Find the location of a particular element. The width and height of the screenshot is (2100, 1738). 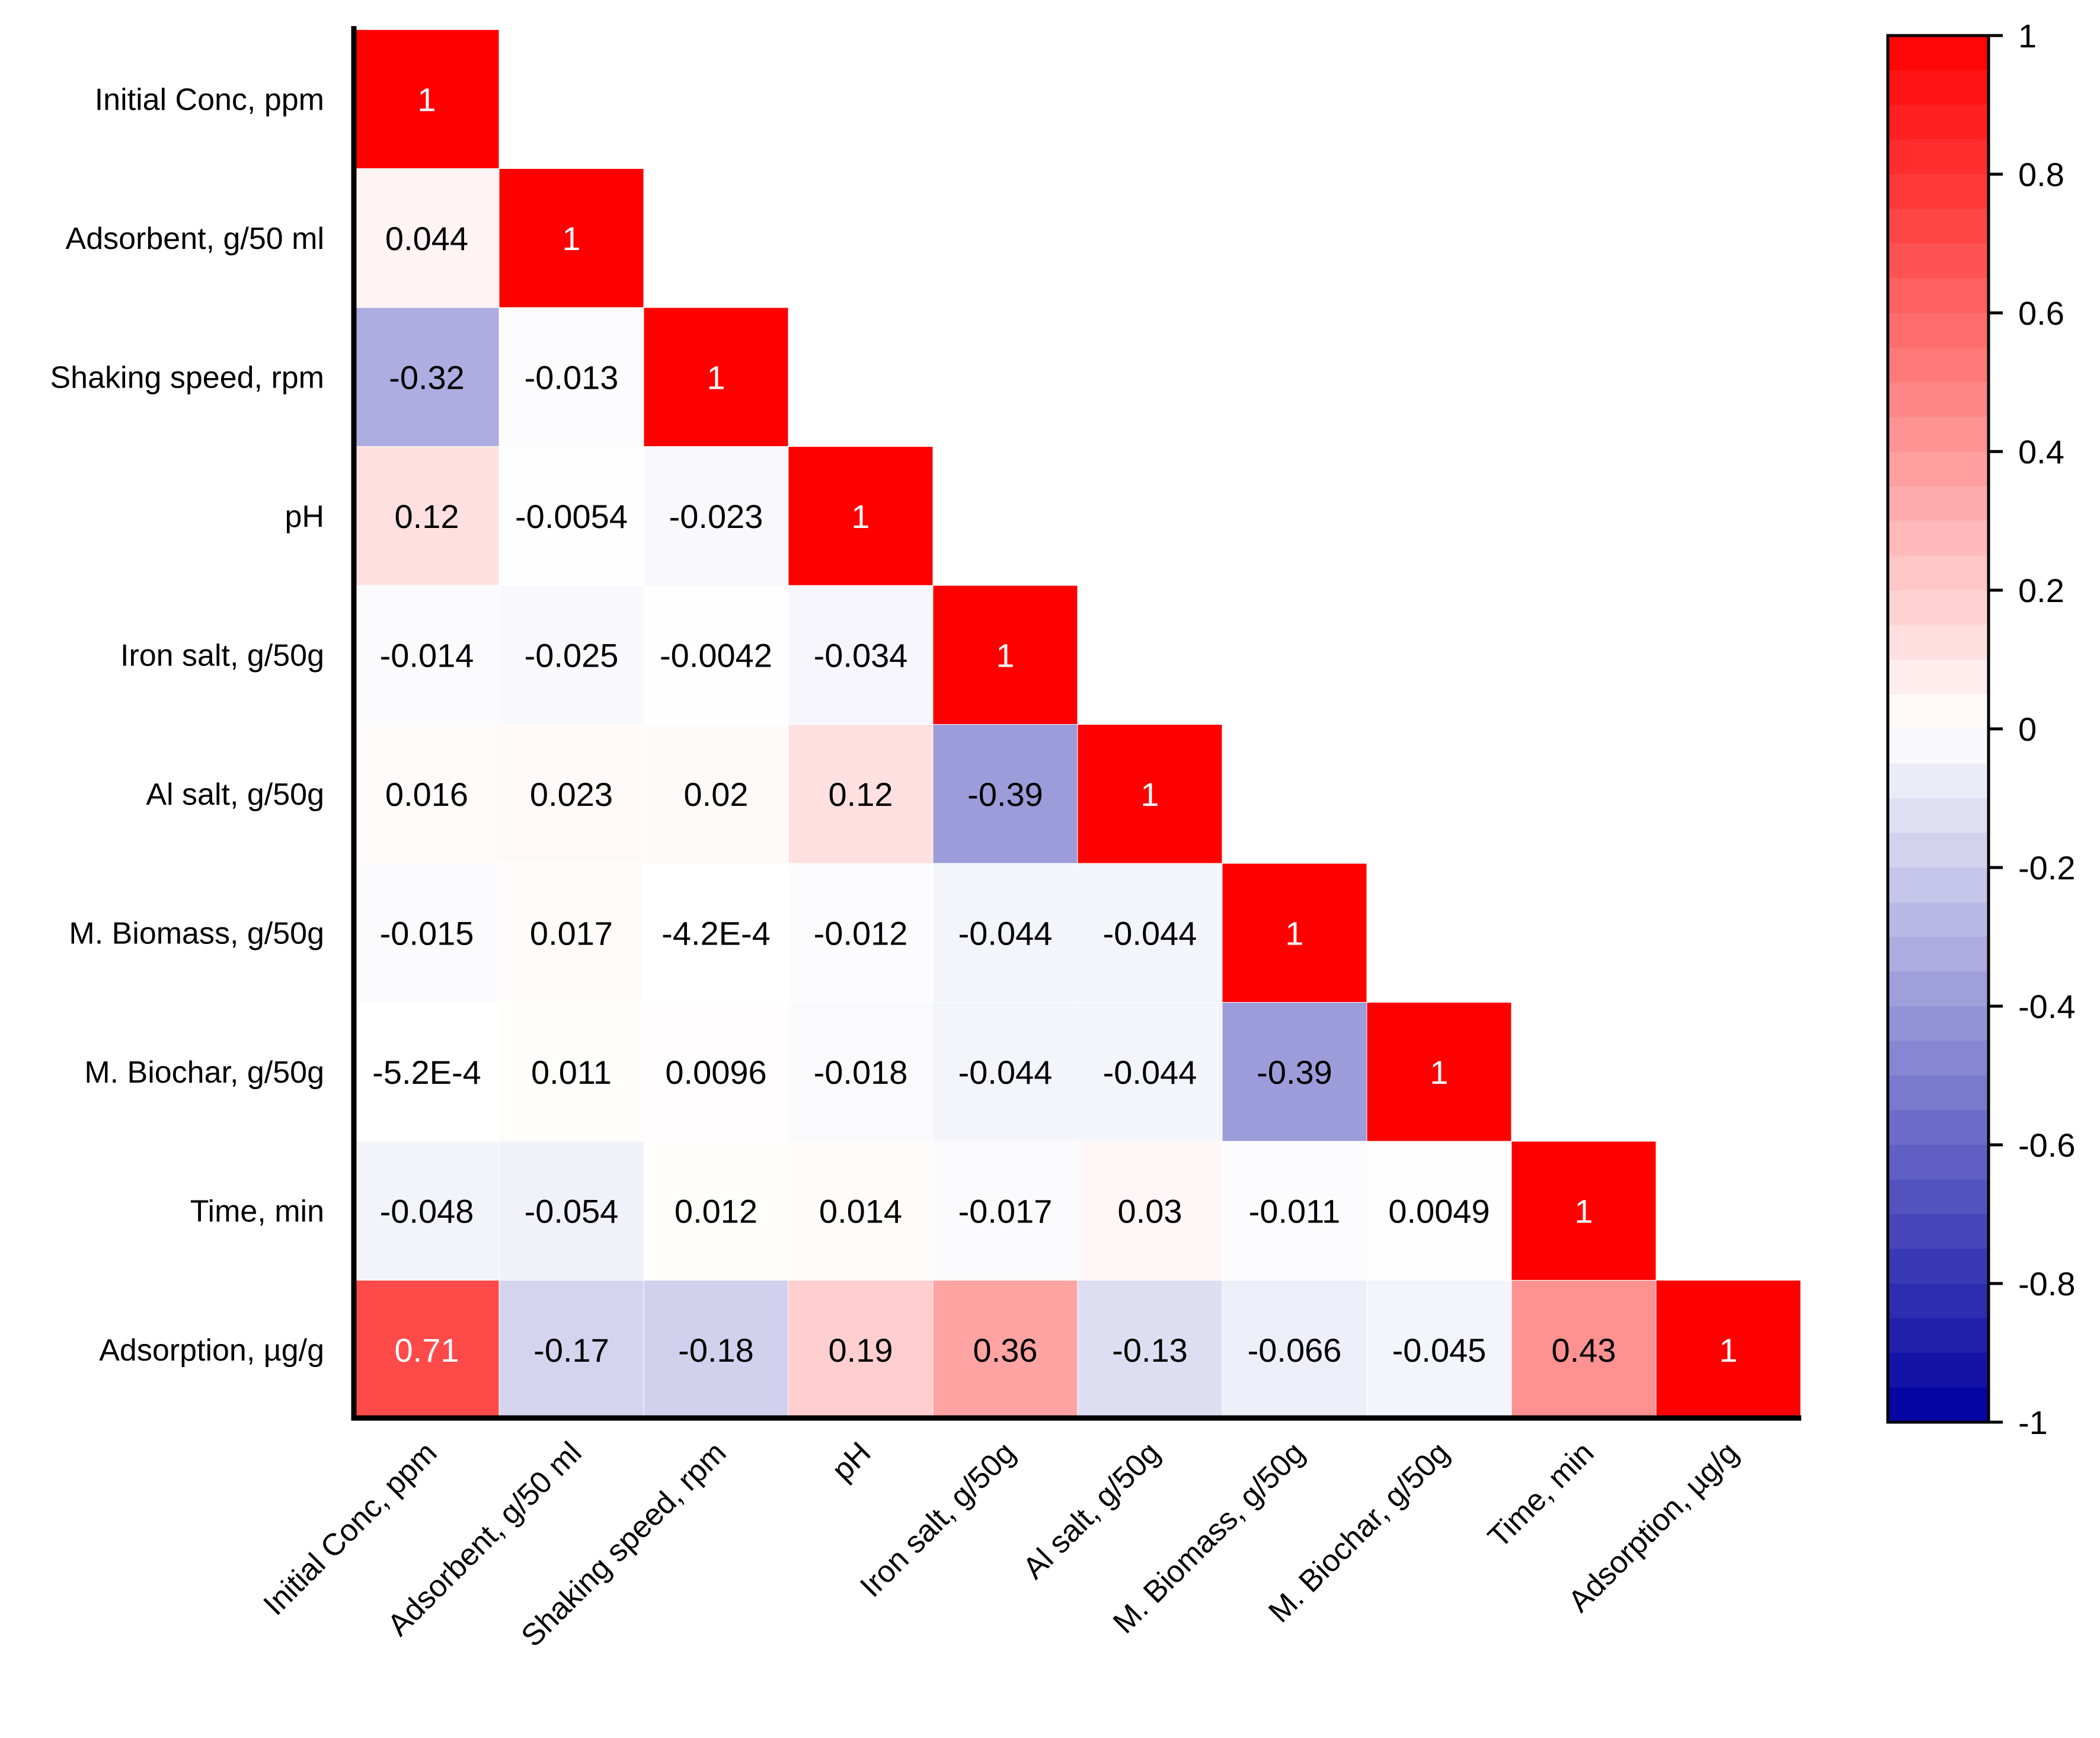

cell-value-label: -0.017 is located at coordinates (1005, 1211).